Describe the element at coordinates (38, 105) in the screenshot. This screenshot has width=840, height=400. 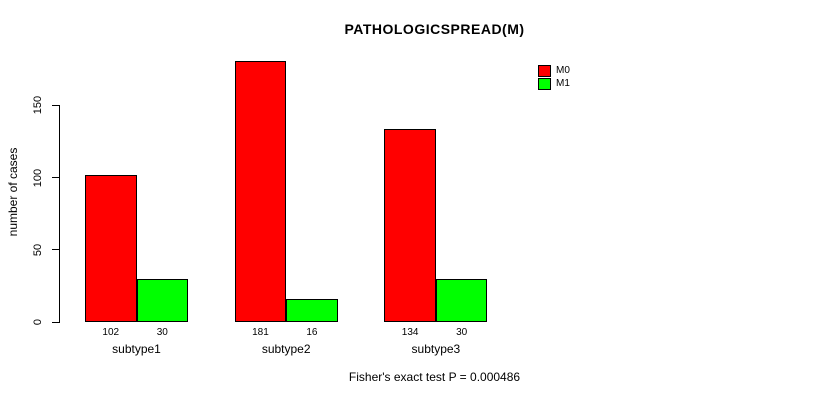
I see `y-tick-label: 150` at that location.